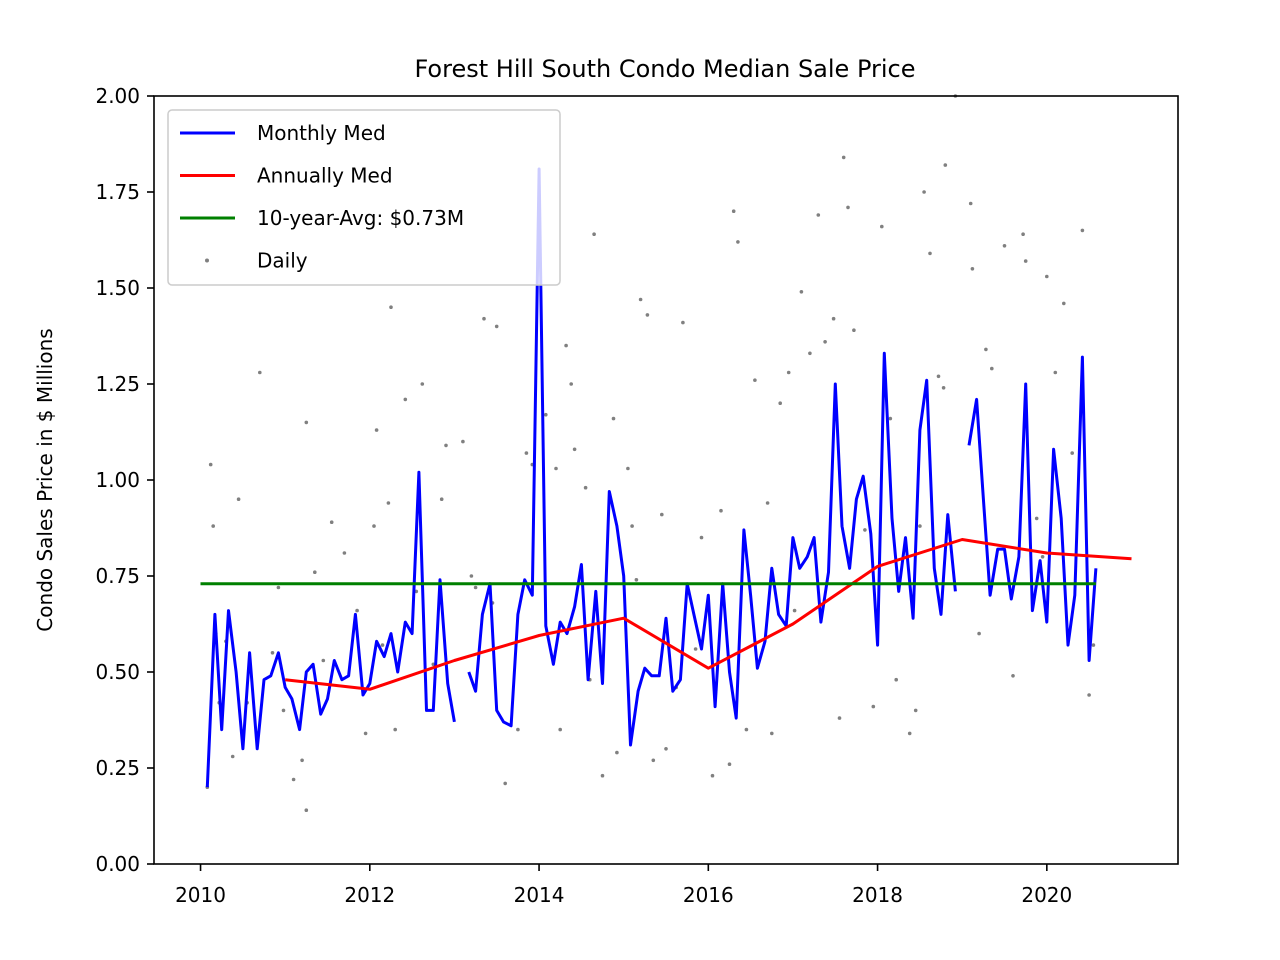  What do you see at coordinates (117, 288) in the screenshot?
I see `y-tick-label: 1.50` at bounding box center [117, 288].